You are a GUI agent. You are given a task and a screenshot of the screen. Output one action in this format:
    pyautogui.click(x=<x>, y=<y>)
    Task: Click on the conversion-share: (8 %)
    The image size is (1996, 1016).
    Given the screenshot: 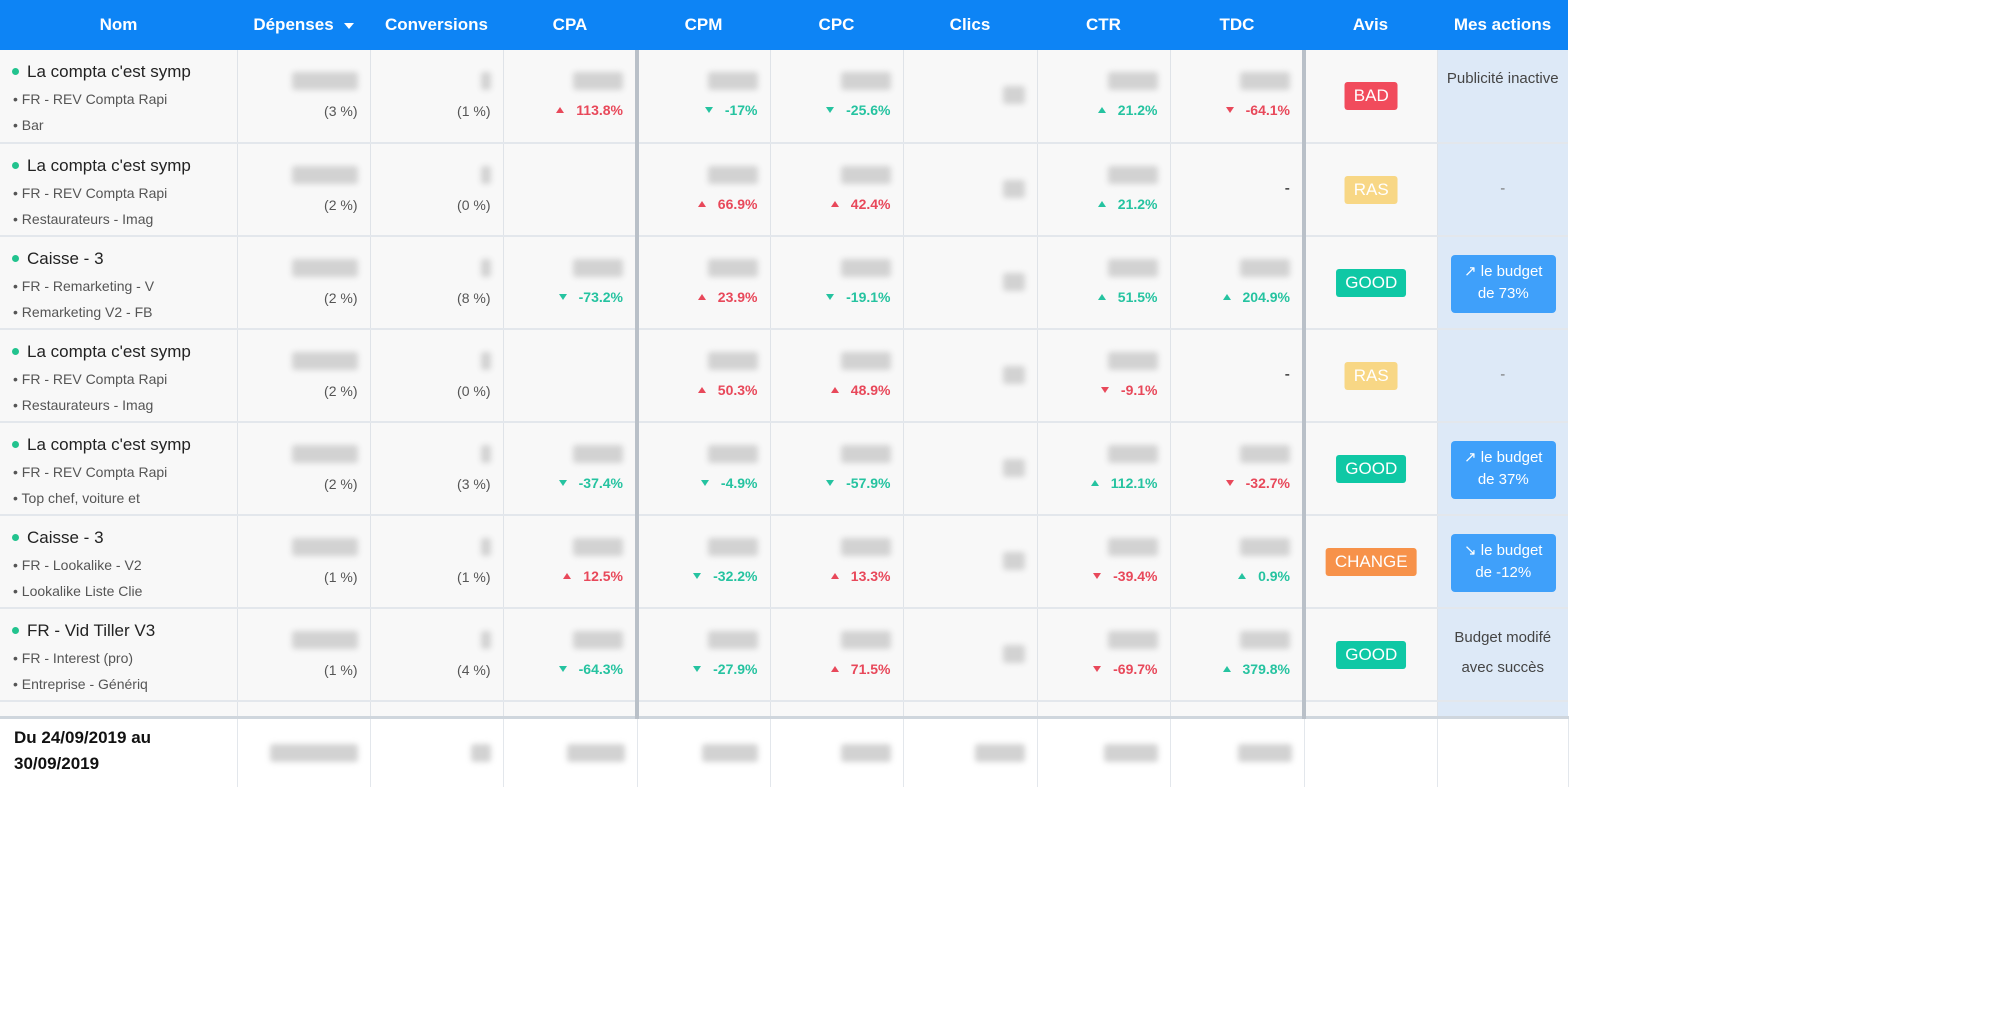 What is the action you would take?
    pyautogui.click(x=474, y=298)
    